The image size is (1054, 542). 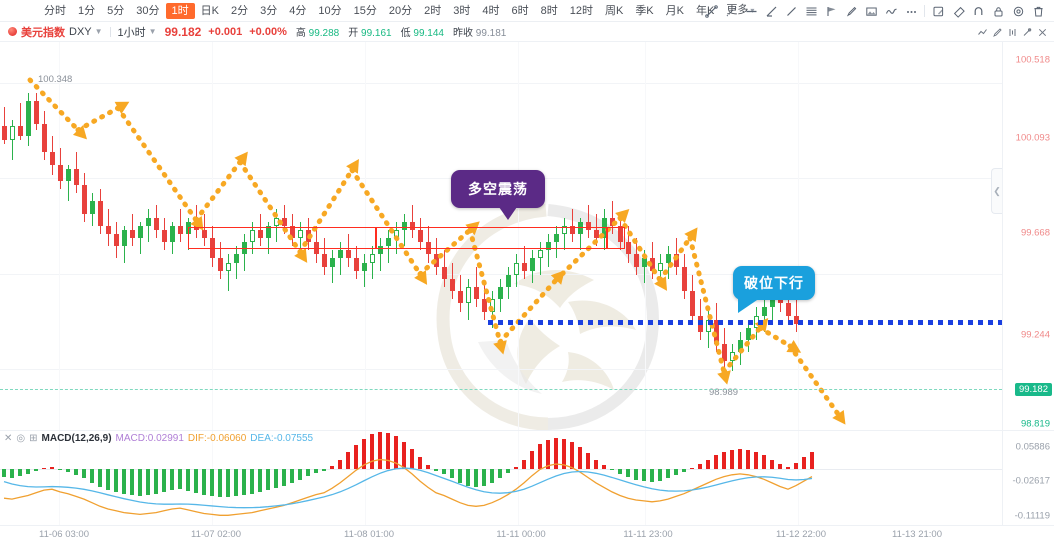 What do you see at coordinates (152, 31) in the screenshot?
I see `period-chevron-down-icon: ▼` at bounding box center [152, 31].